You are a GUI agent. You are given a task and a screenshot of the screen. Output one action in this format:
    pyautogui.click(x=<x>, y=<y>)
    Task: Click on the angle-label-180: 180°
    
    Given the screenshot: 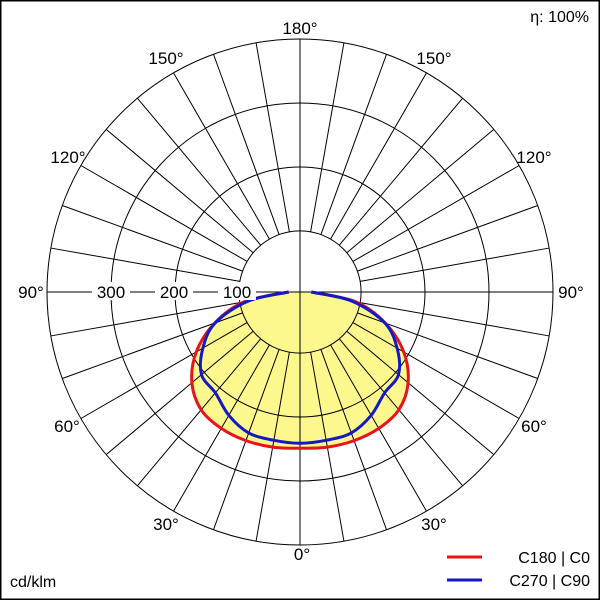 What is the action you would take?
    pyautogui.click(x=299, y=28)
    